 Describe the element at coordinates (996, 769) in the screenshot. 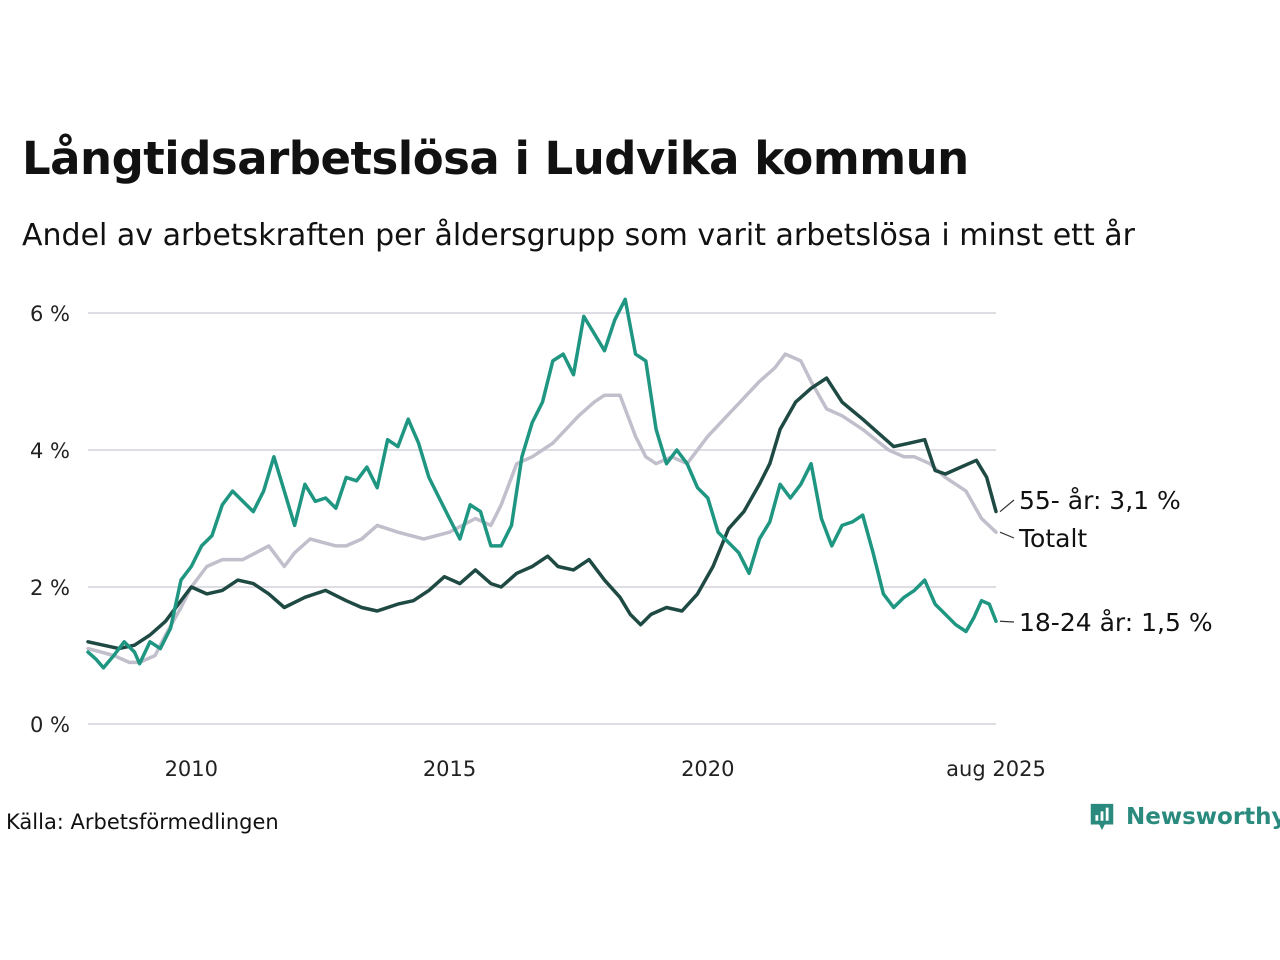

I see `x-tick-label: aug 2025` at that location.